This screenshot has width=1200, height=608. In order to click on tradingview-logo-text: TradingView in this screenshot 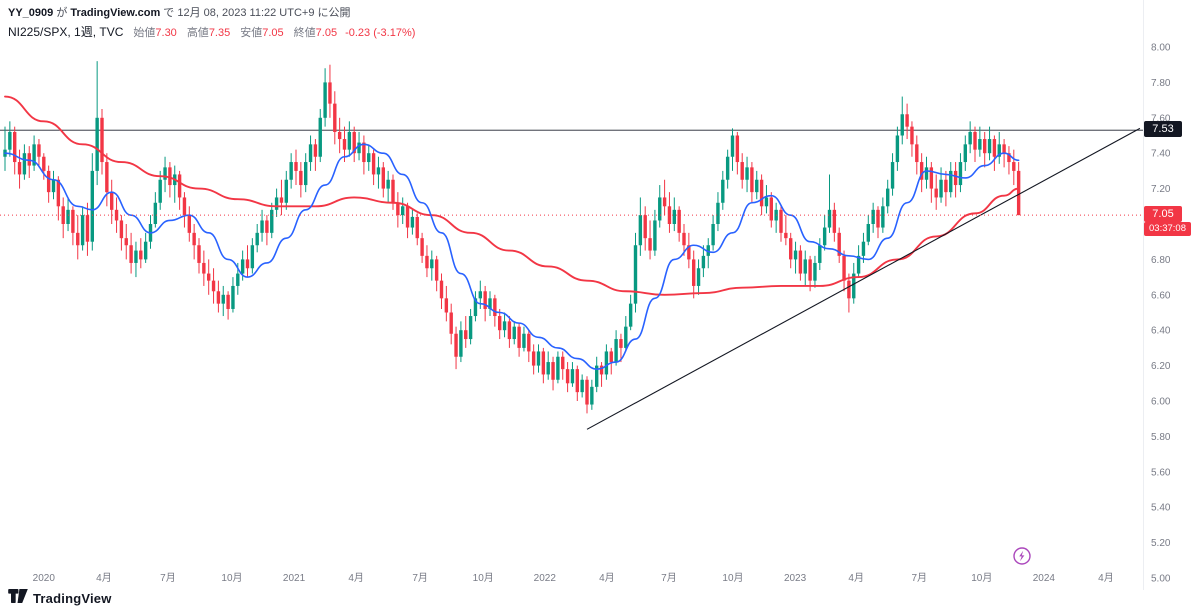, I will do `click(72, 598)`.